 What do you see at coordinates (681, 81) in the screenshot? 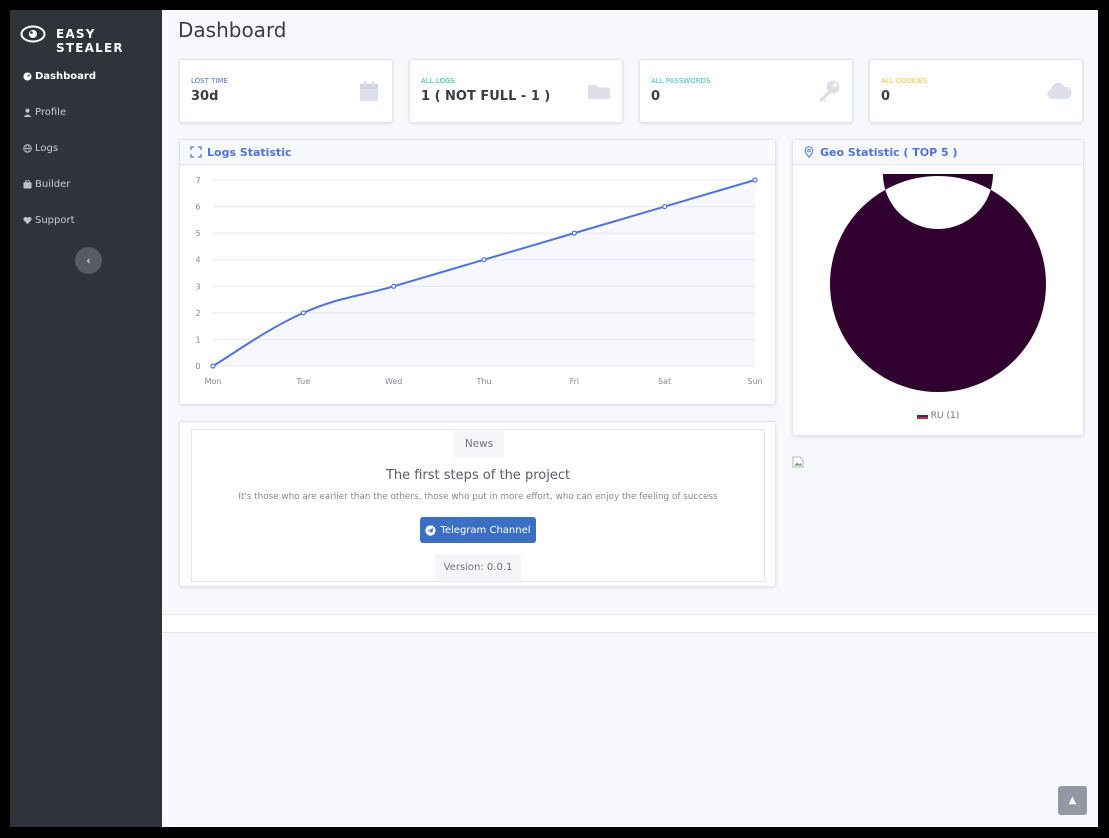
I see `stat-label: ALL PASSWORDS` at bounding box center [681, 81].